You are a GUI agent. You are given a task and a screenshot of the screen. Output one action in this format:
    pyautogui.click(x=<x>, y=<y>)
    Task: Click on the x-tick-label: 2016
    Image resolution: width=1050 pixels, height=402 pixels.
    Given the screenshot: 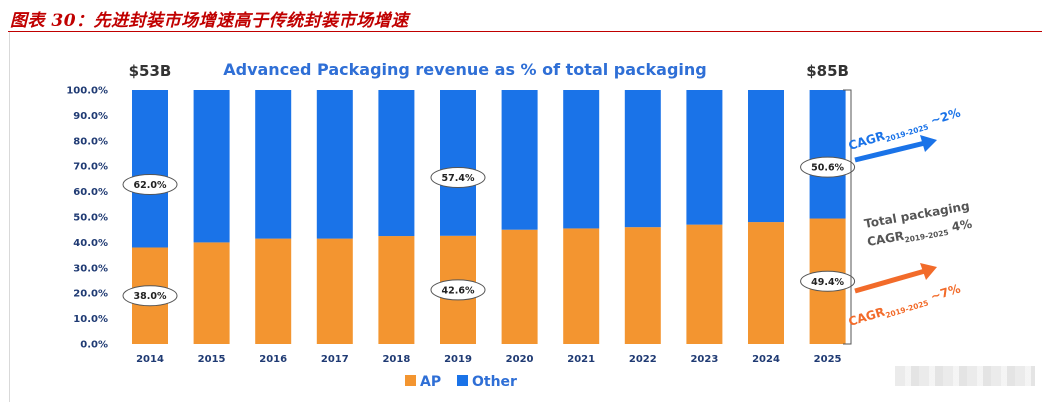 What is the action you would take?
    pyautogui.click(x=273, y=359)
    